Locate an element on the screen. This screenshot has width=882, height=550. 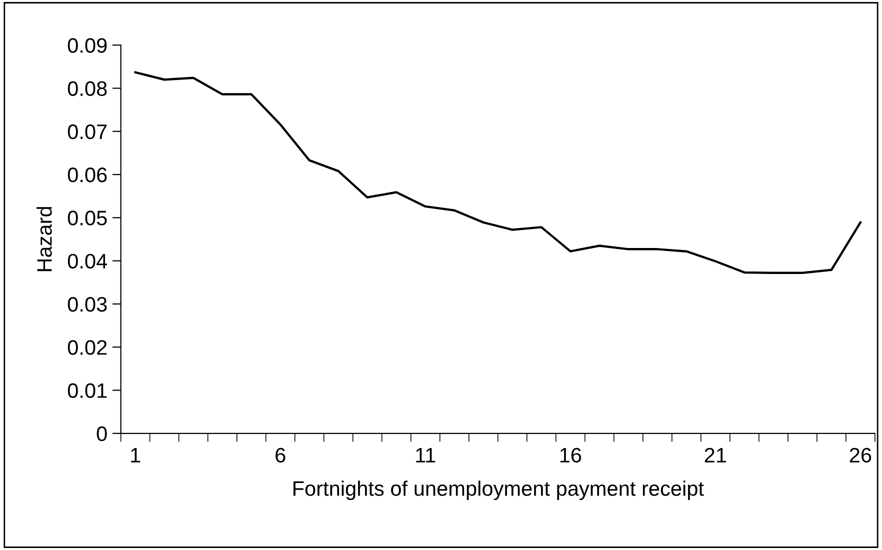
x-tick-label: 16 is located at coordinates (571, 455).